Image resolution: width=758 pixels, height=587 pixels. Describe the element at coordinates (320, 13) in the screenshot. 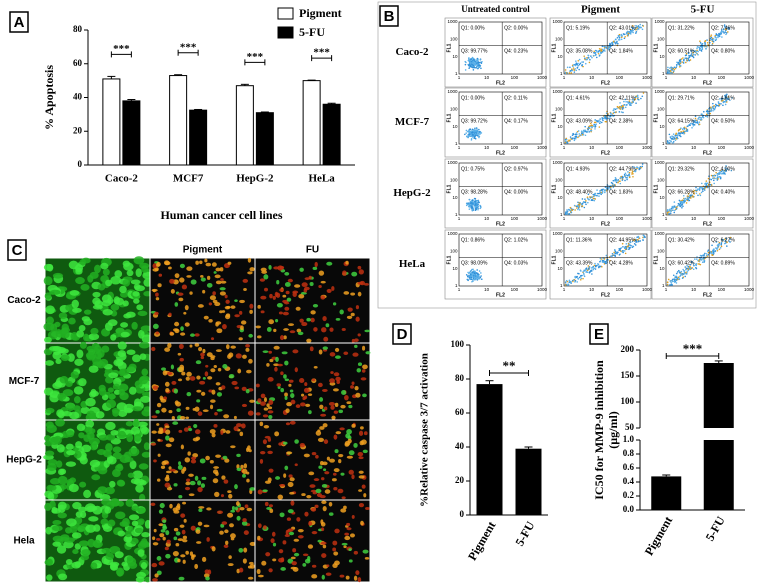

I see `legend-label: Pigment` at that location.